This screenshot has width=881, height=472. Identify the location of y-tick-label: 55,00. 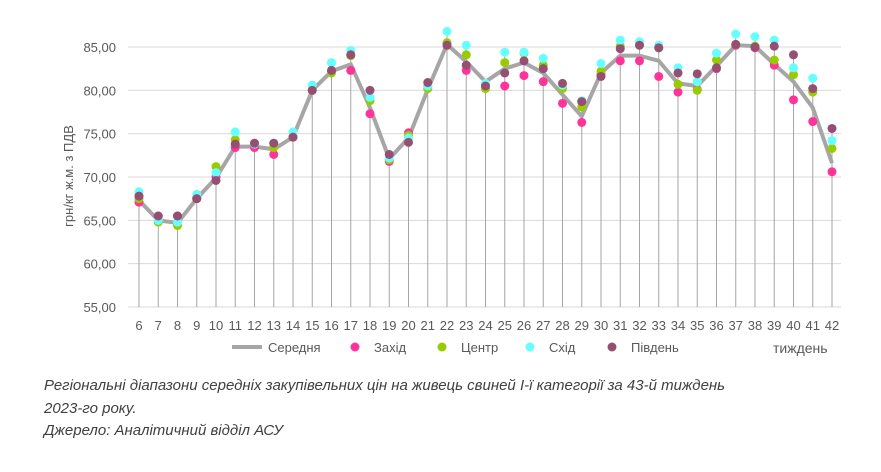
(99, 307).